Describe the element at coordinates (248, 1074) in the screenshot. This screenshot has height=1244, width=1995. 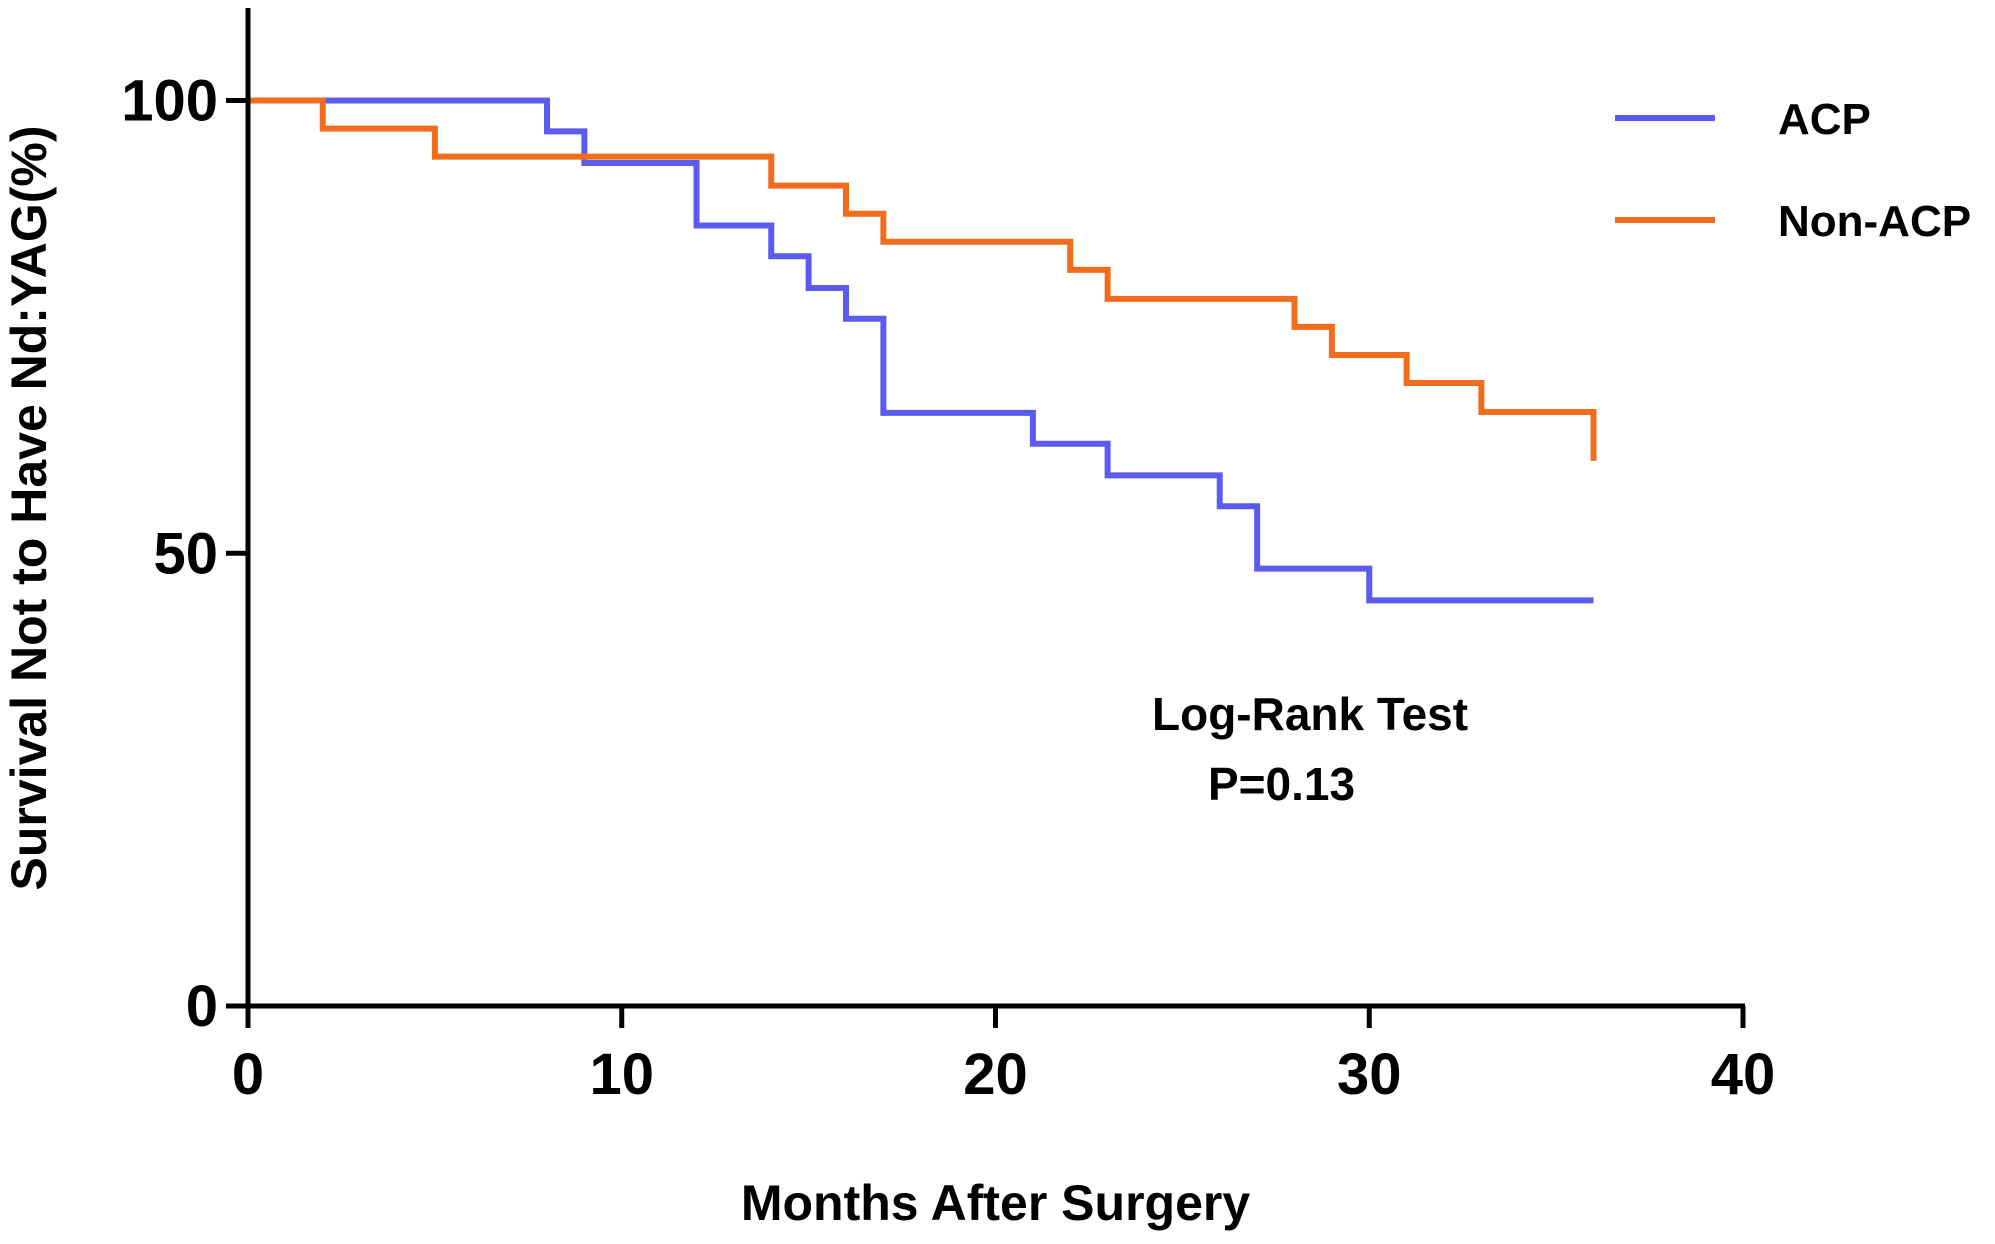
I see `x-tick-label-0: 0` at that location.